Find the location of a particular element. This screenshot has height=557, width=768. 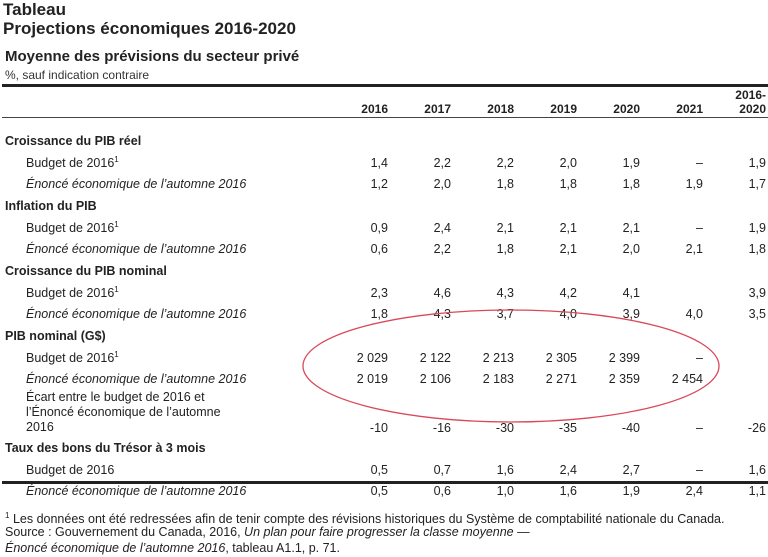

table-title: Projections économiques 2016-2020 is located at coordinates (149, 28).